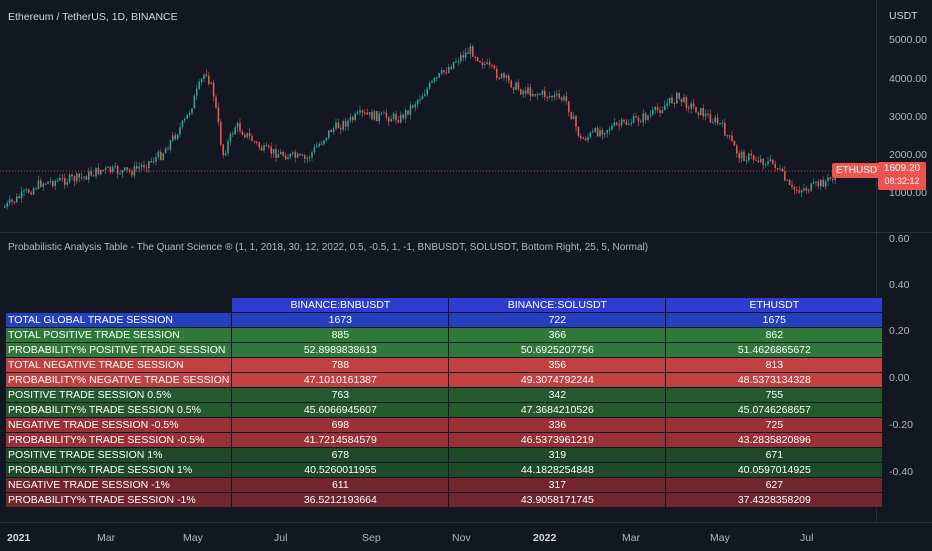  What do you see at coordinates (774, 410) in the screenshot?
I see `table-cell: 45.0746268657` at bounding box center [774, 410].